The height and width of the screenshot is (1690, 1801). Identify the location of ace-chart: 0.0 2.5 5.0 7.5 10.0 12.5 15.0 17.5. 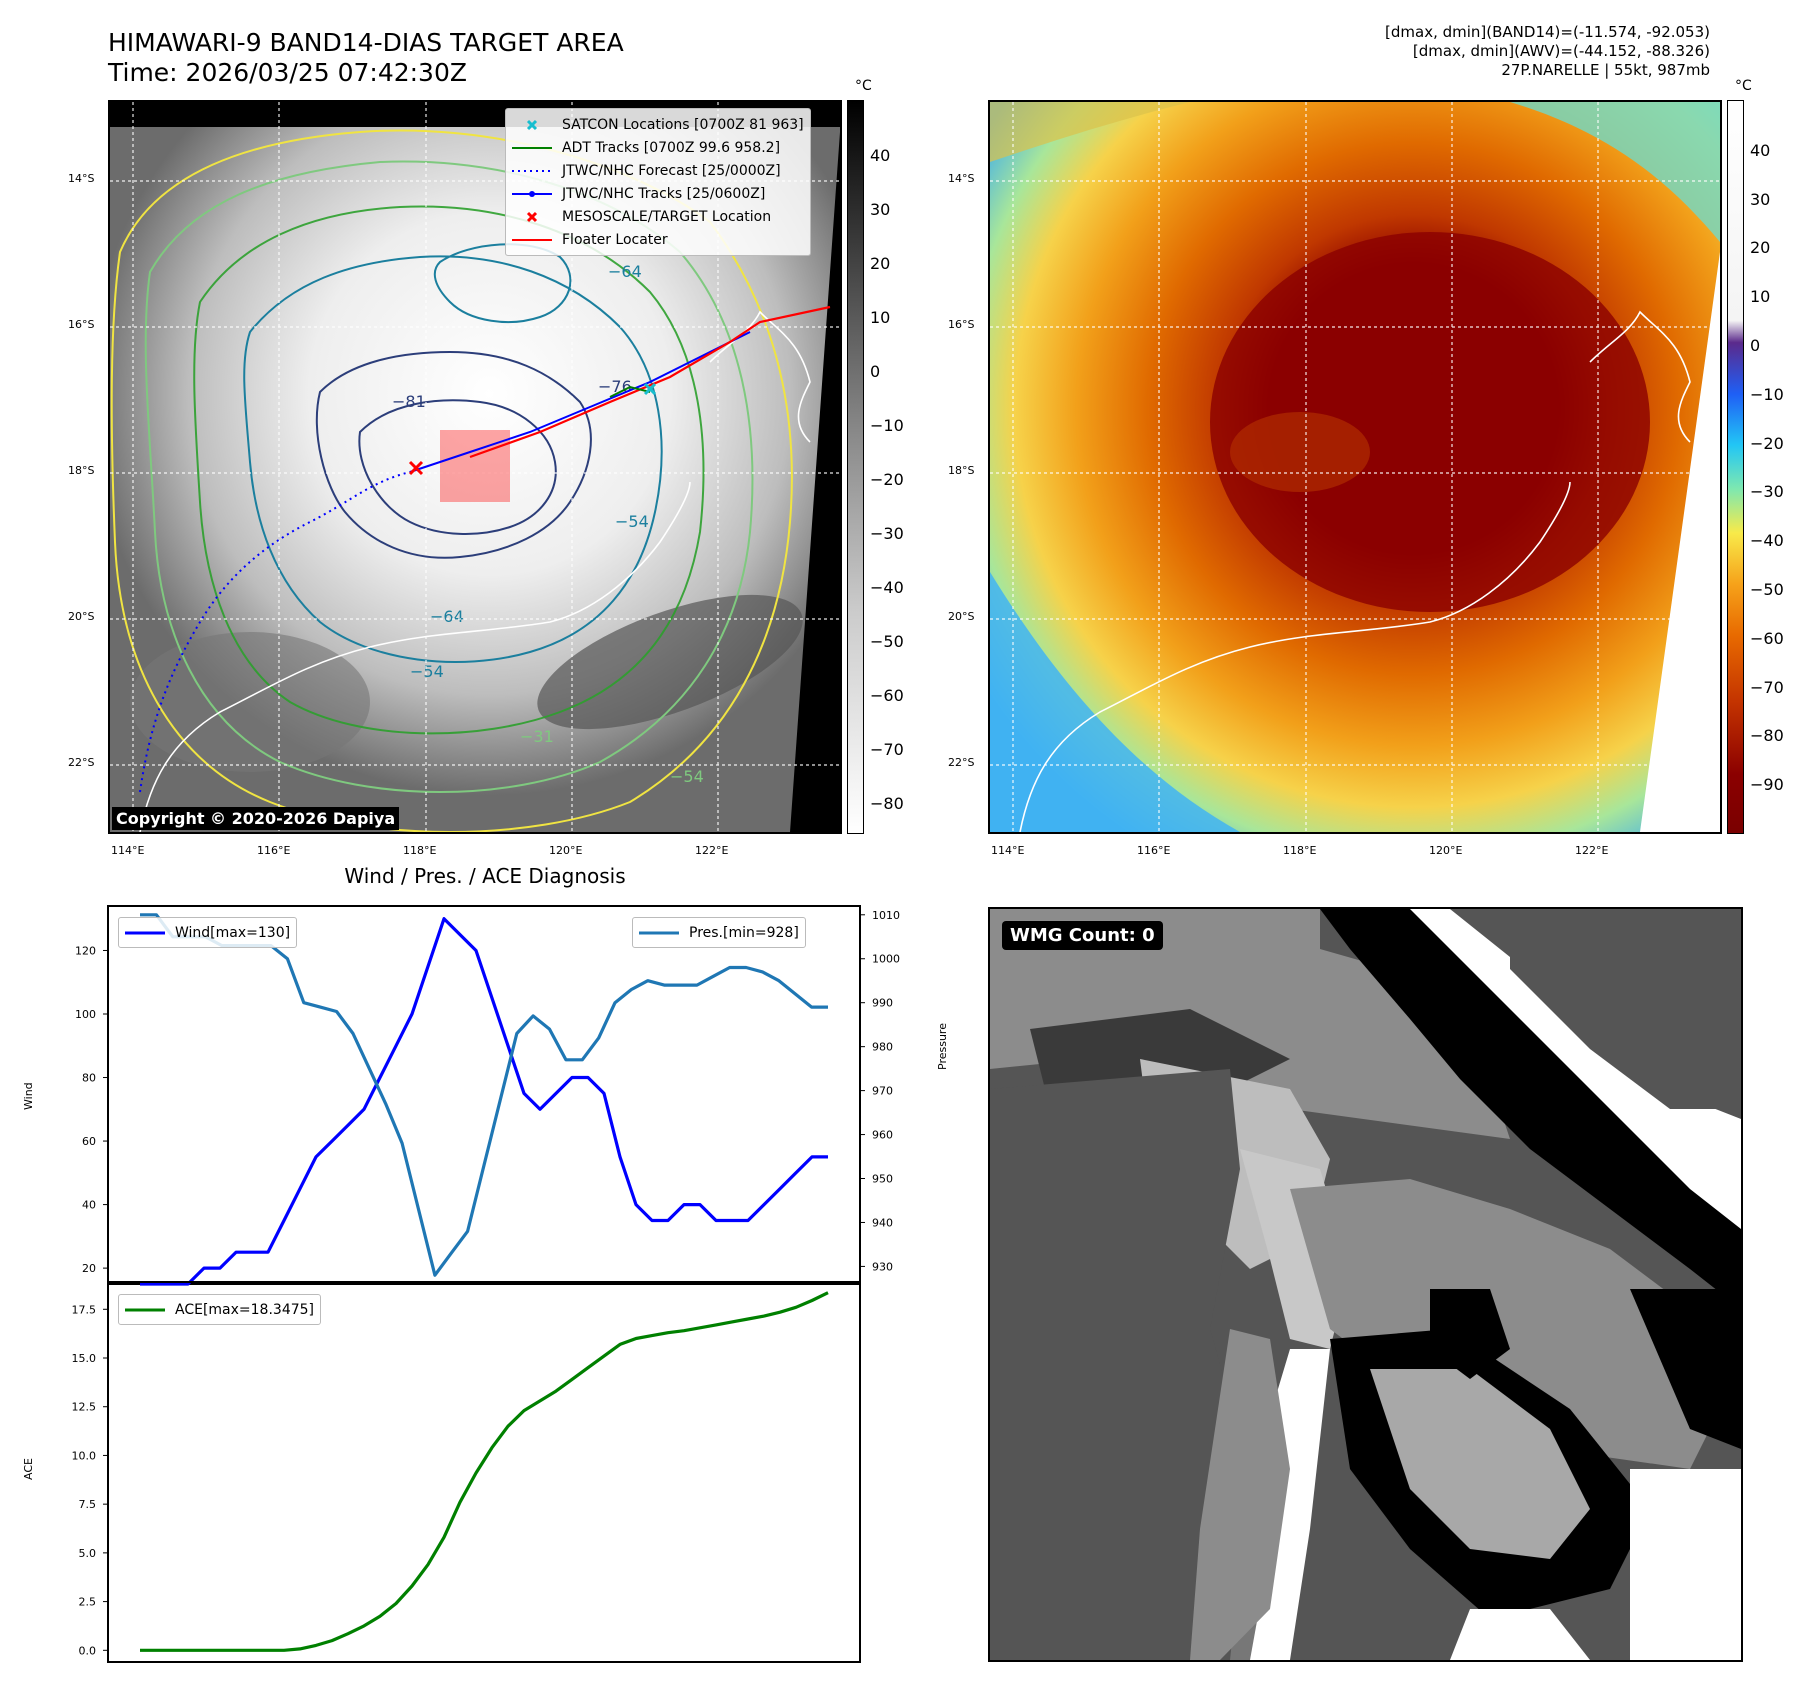
(466, 1472).